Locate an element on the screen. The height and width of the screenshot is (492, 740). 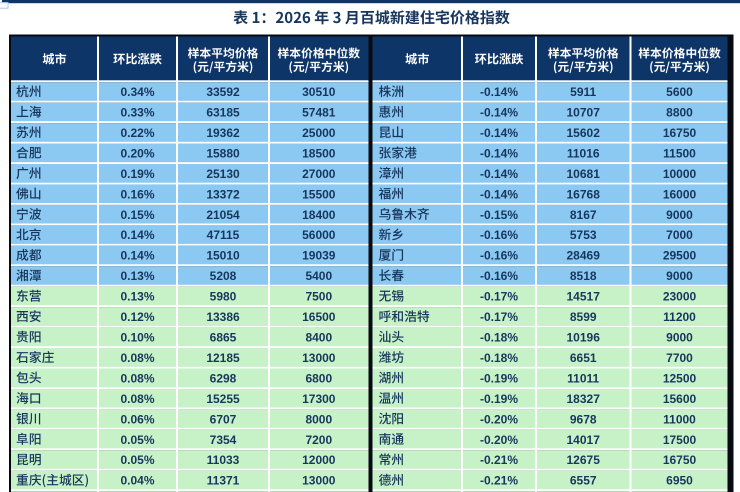
svg-text: 11016 is located at coordinates (583, 153).